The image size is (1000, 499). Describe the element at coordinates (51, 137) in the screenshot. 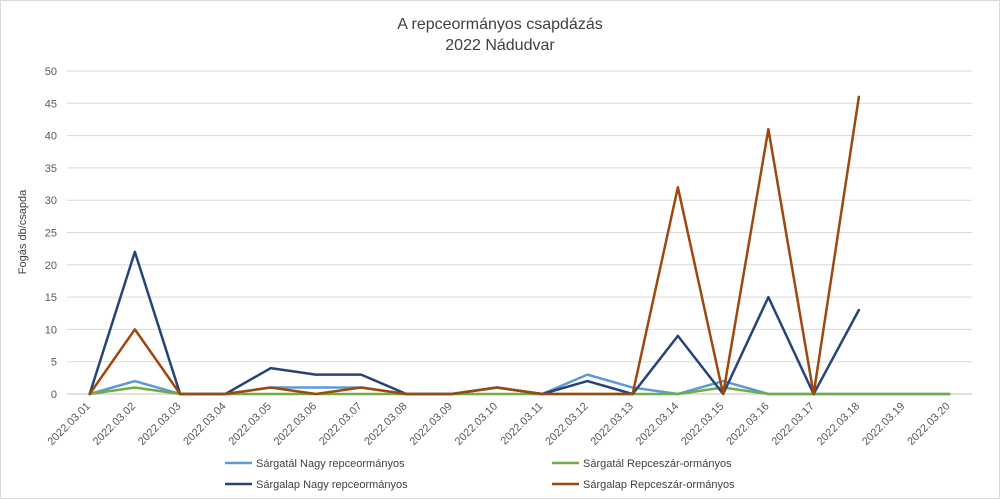

I see `y-tick-label: 40` at that location.